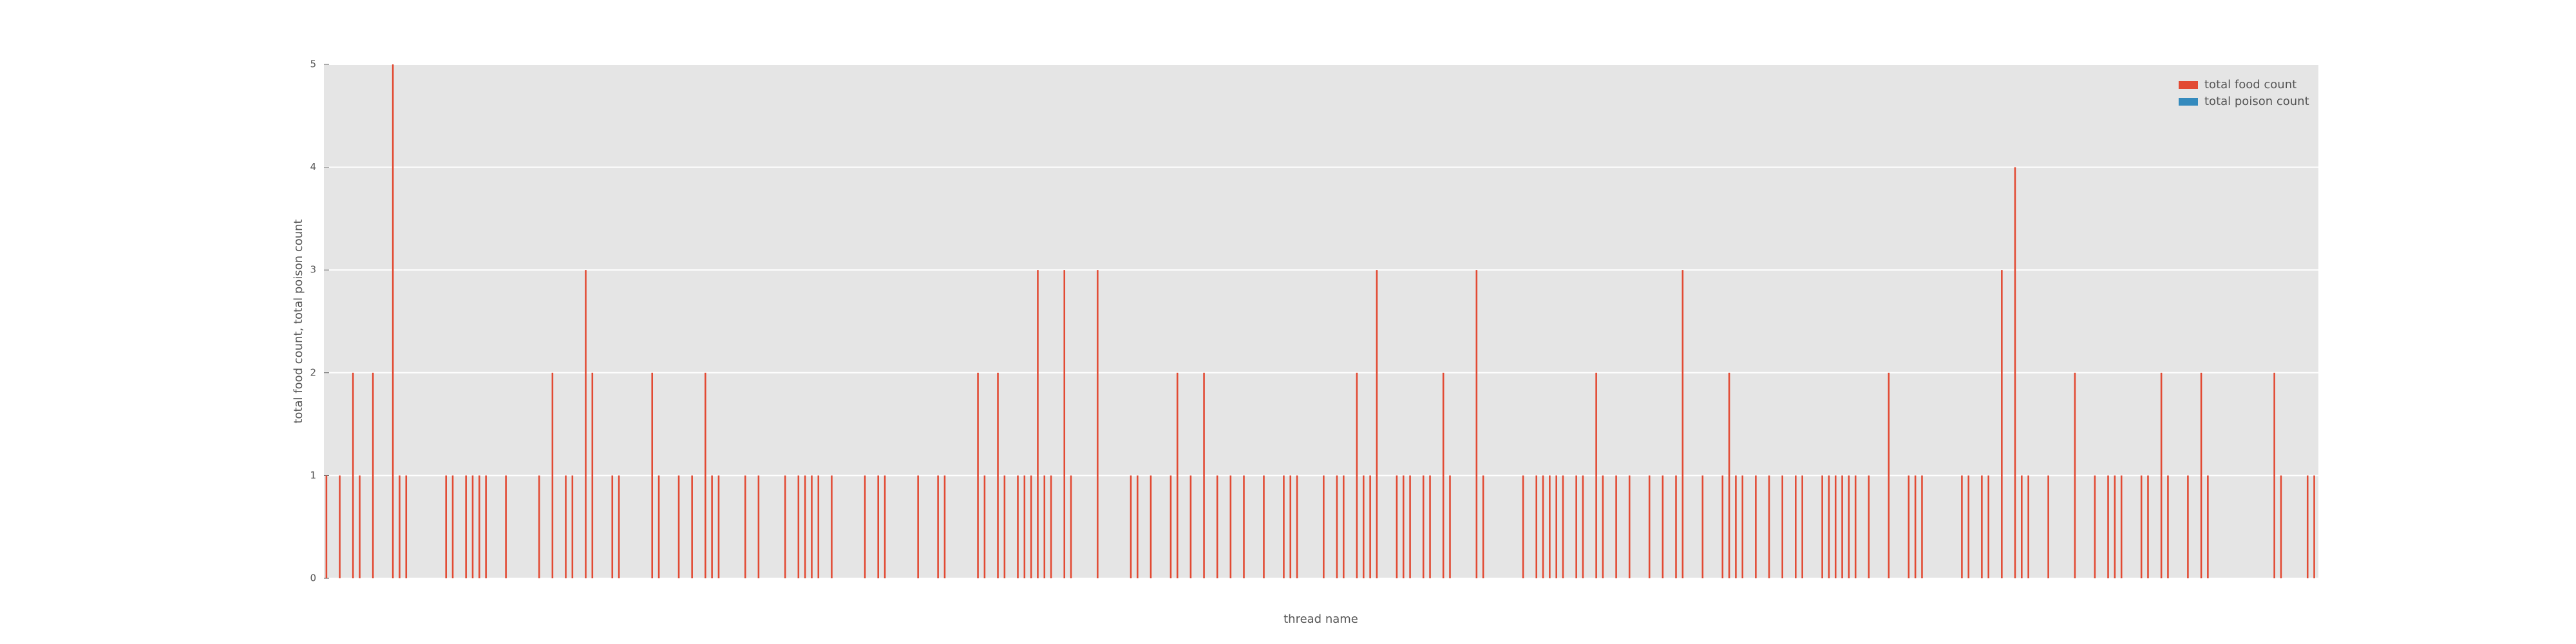 The image size is (2576, 644). I want to click on y-tick-label: 2, so click(313, 372).